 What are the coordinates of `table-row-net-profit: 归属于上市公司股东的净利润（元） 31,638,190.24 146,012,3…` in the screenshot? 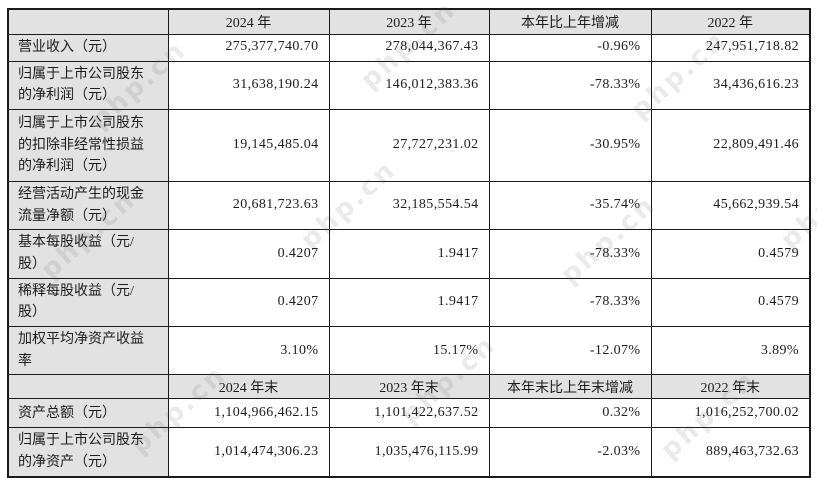 It's located at (409, 85).